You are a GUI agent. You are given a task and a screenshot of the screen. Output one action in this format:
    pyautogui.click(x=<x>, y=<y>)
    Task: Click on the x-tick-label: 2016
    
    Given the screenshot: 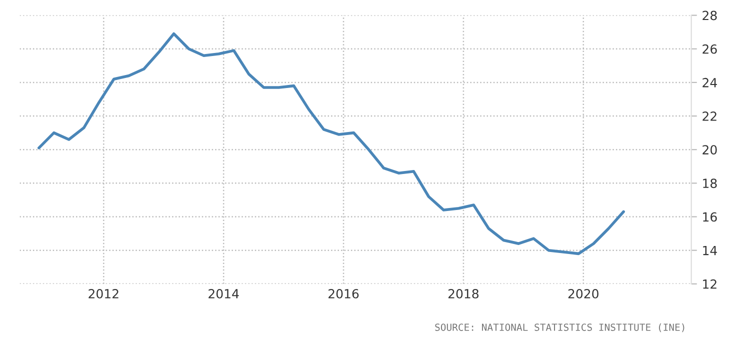 What is the action you would take?
    pyautogui.click(x=343, y=293)
    